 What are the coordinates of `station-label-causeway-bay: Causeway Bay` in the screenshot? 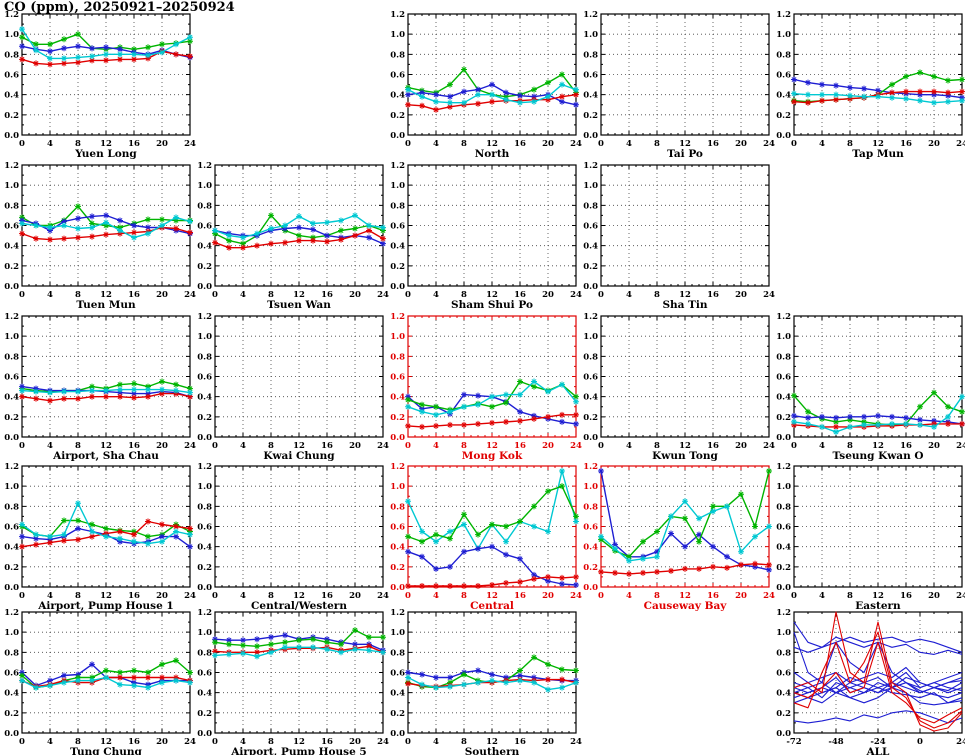 It's located at (686, 606).